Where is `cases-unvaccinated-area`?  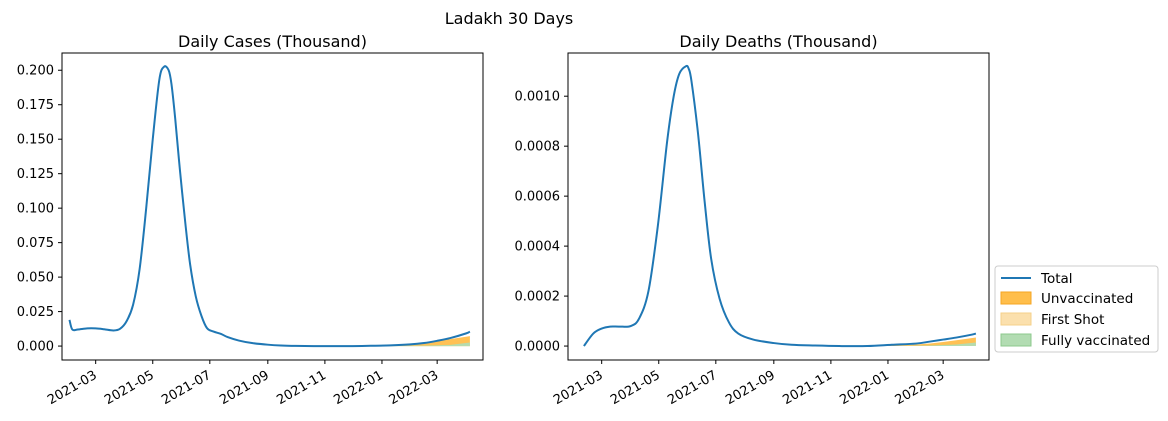
cases-unvaccinated-area is located at coordinates (404, 341).